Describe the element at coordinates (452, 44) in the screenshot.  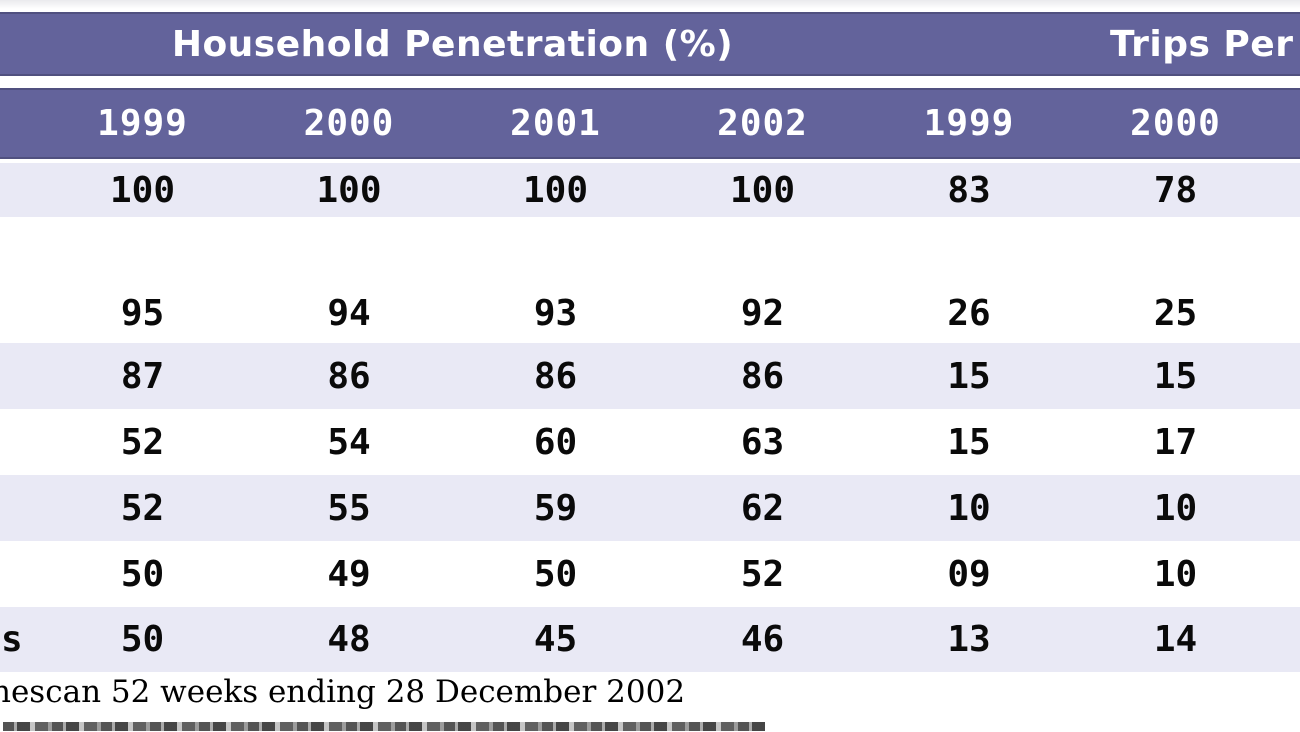
I see `group-header-household-penetration: Household Penetration (%)` at that location.